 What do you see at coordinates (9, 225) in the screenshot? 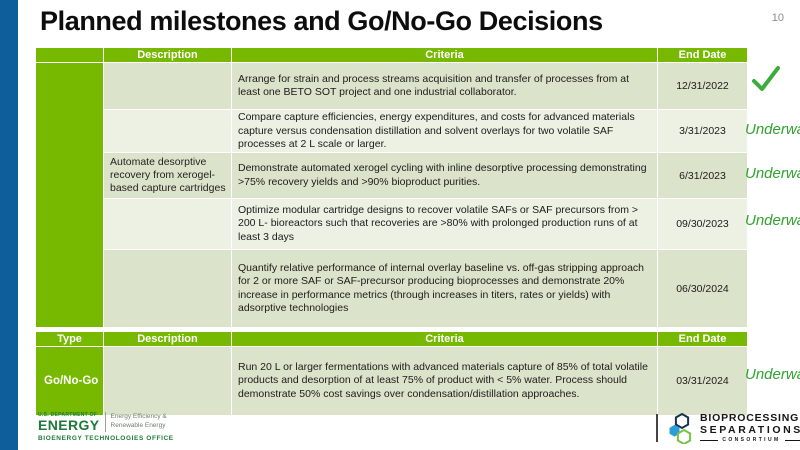
I see `left-accent-bar` at bounding box center [9, 225].